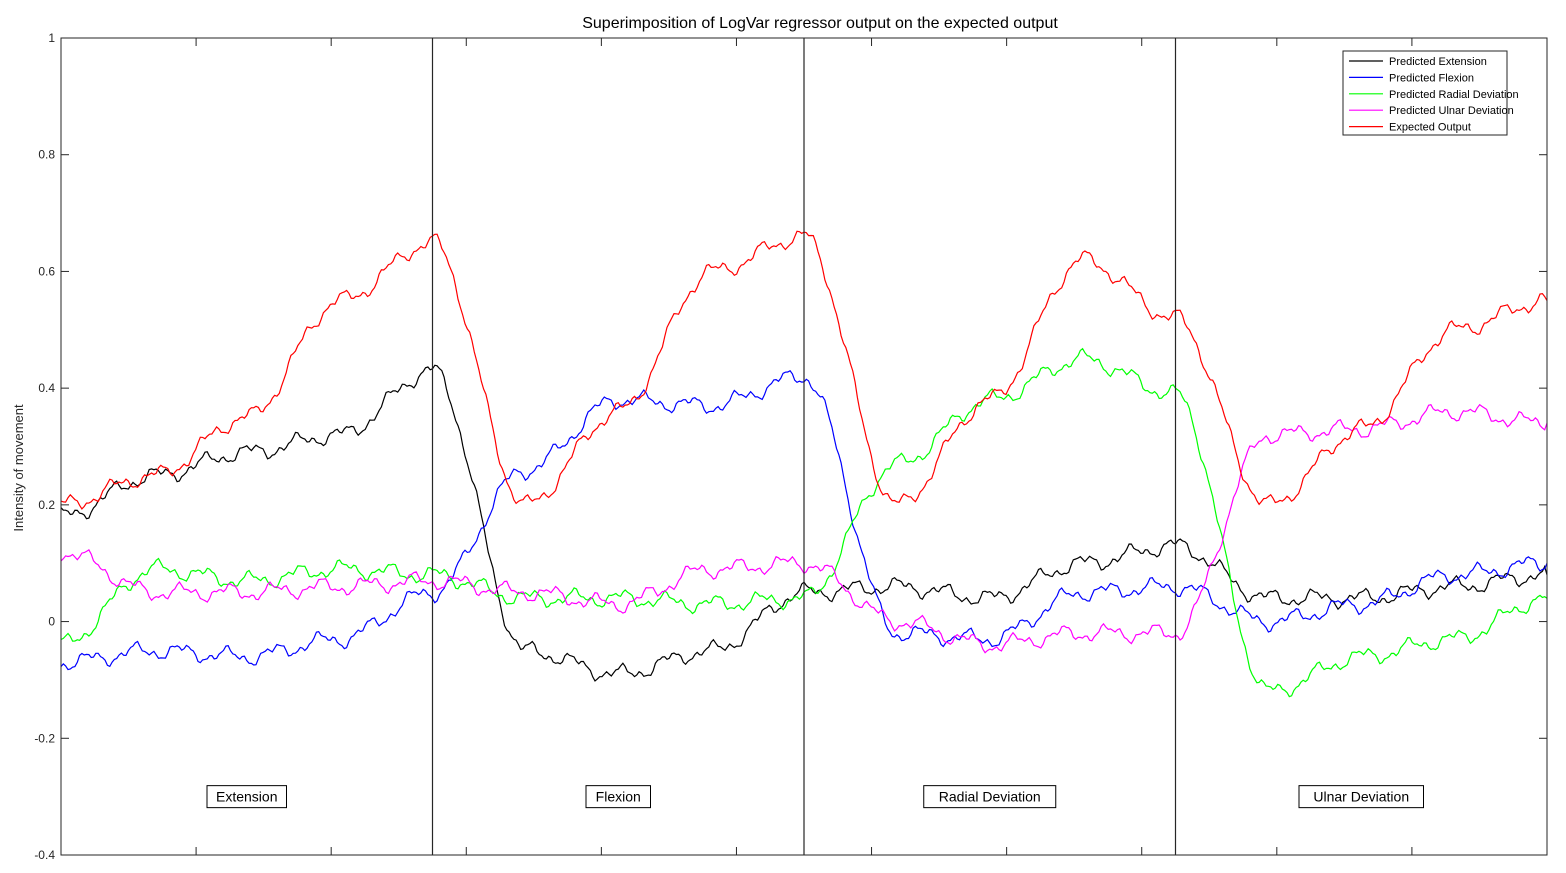 The height and width of the screenshot is (873, 1566). I want to click on annotation-label: Flexion, so click(618, 797).